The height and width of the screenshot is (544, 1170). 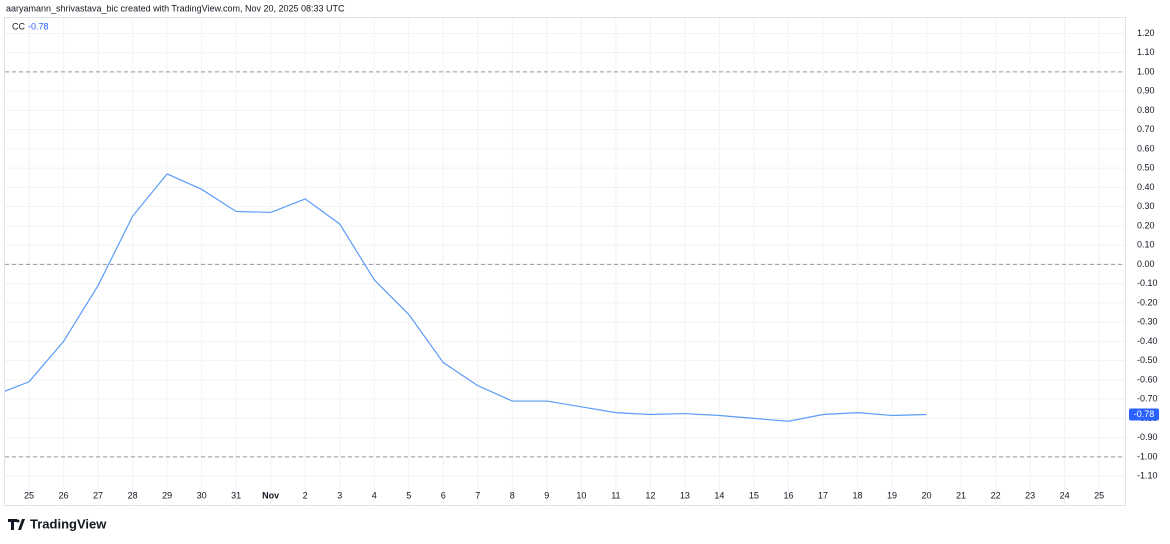 What do you see at coordinates (68, 523) in the screenshot?
I see `footer-brand: TradingView` at bounding box center [68, 523].